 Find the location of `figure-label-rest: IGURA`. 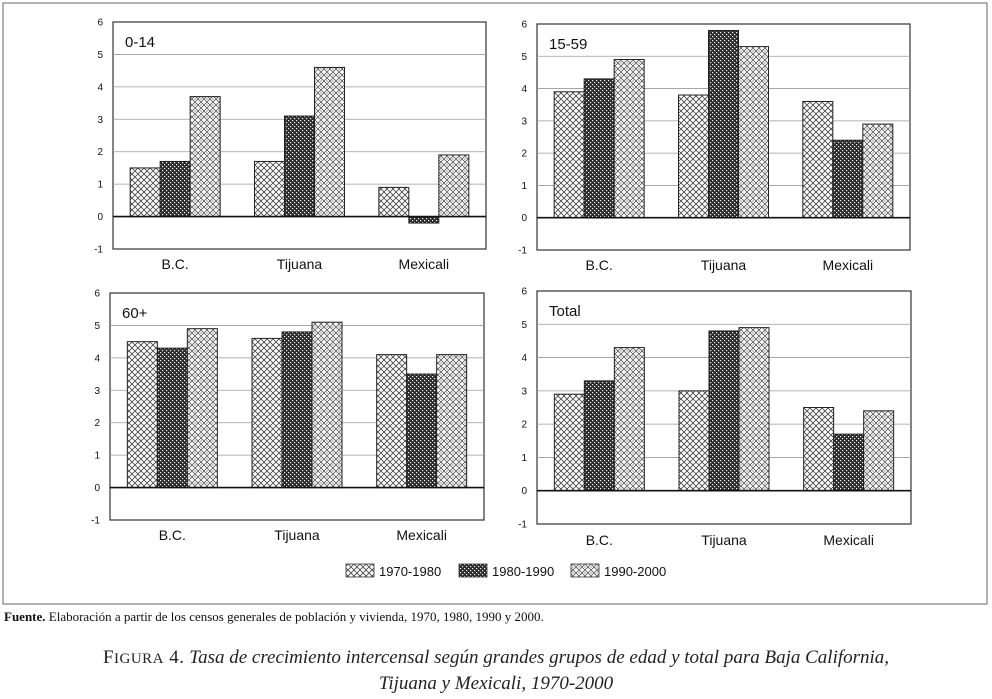

figure-label-rest: IGURA is located at coordinates (139, 659).